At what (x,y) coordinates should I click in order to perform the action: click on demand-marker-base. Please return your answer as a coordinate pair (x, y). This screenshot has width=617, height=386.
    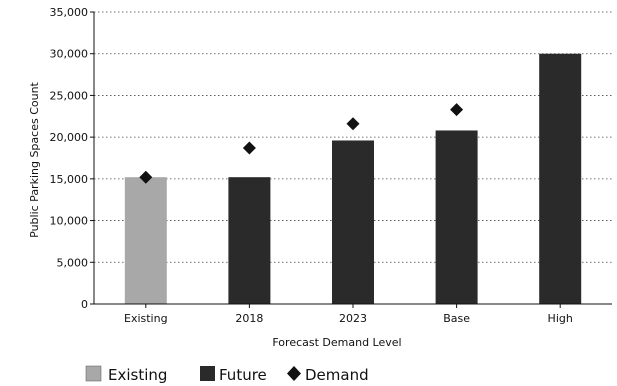
    Looking at the image, I should click on (457, 110).